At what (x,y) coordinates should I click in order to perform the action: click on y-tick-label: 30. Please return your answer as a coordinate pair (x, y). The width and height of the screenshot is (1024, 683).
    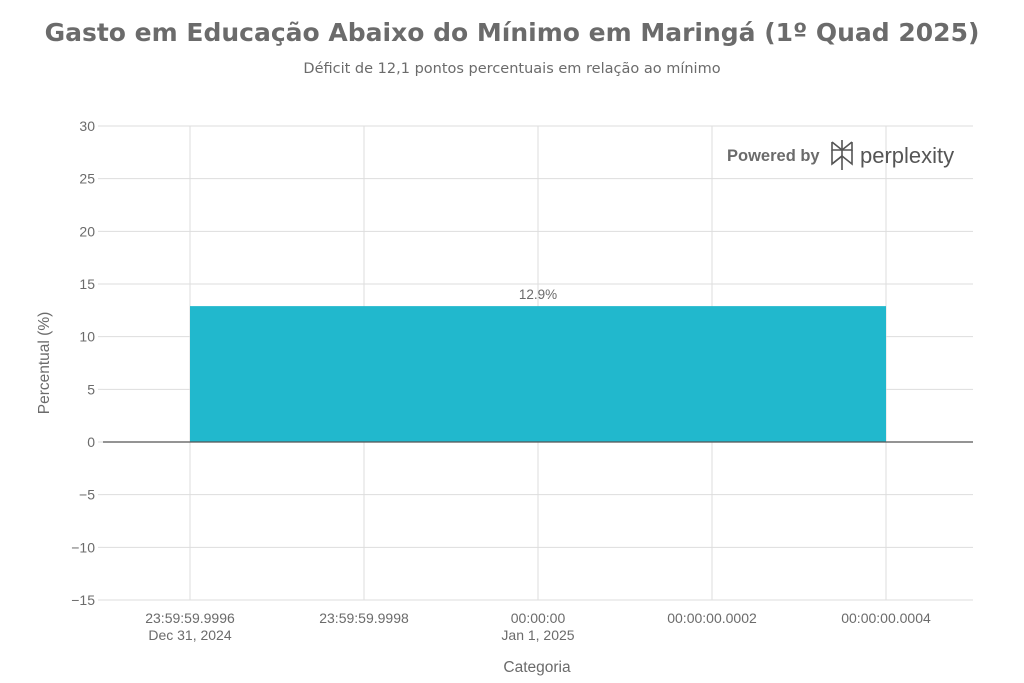
    Looking at the image, I should click on (87, 126).